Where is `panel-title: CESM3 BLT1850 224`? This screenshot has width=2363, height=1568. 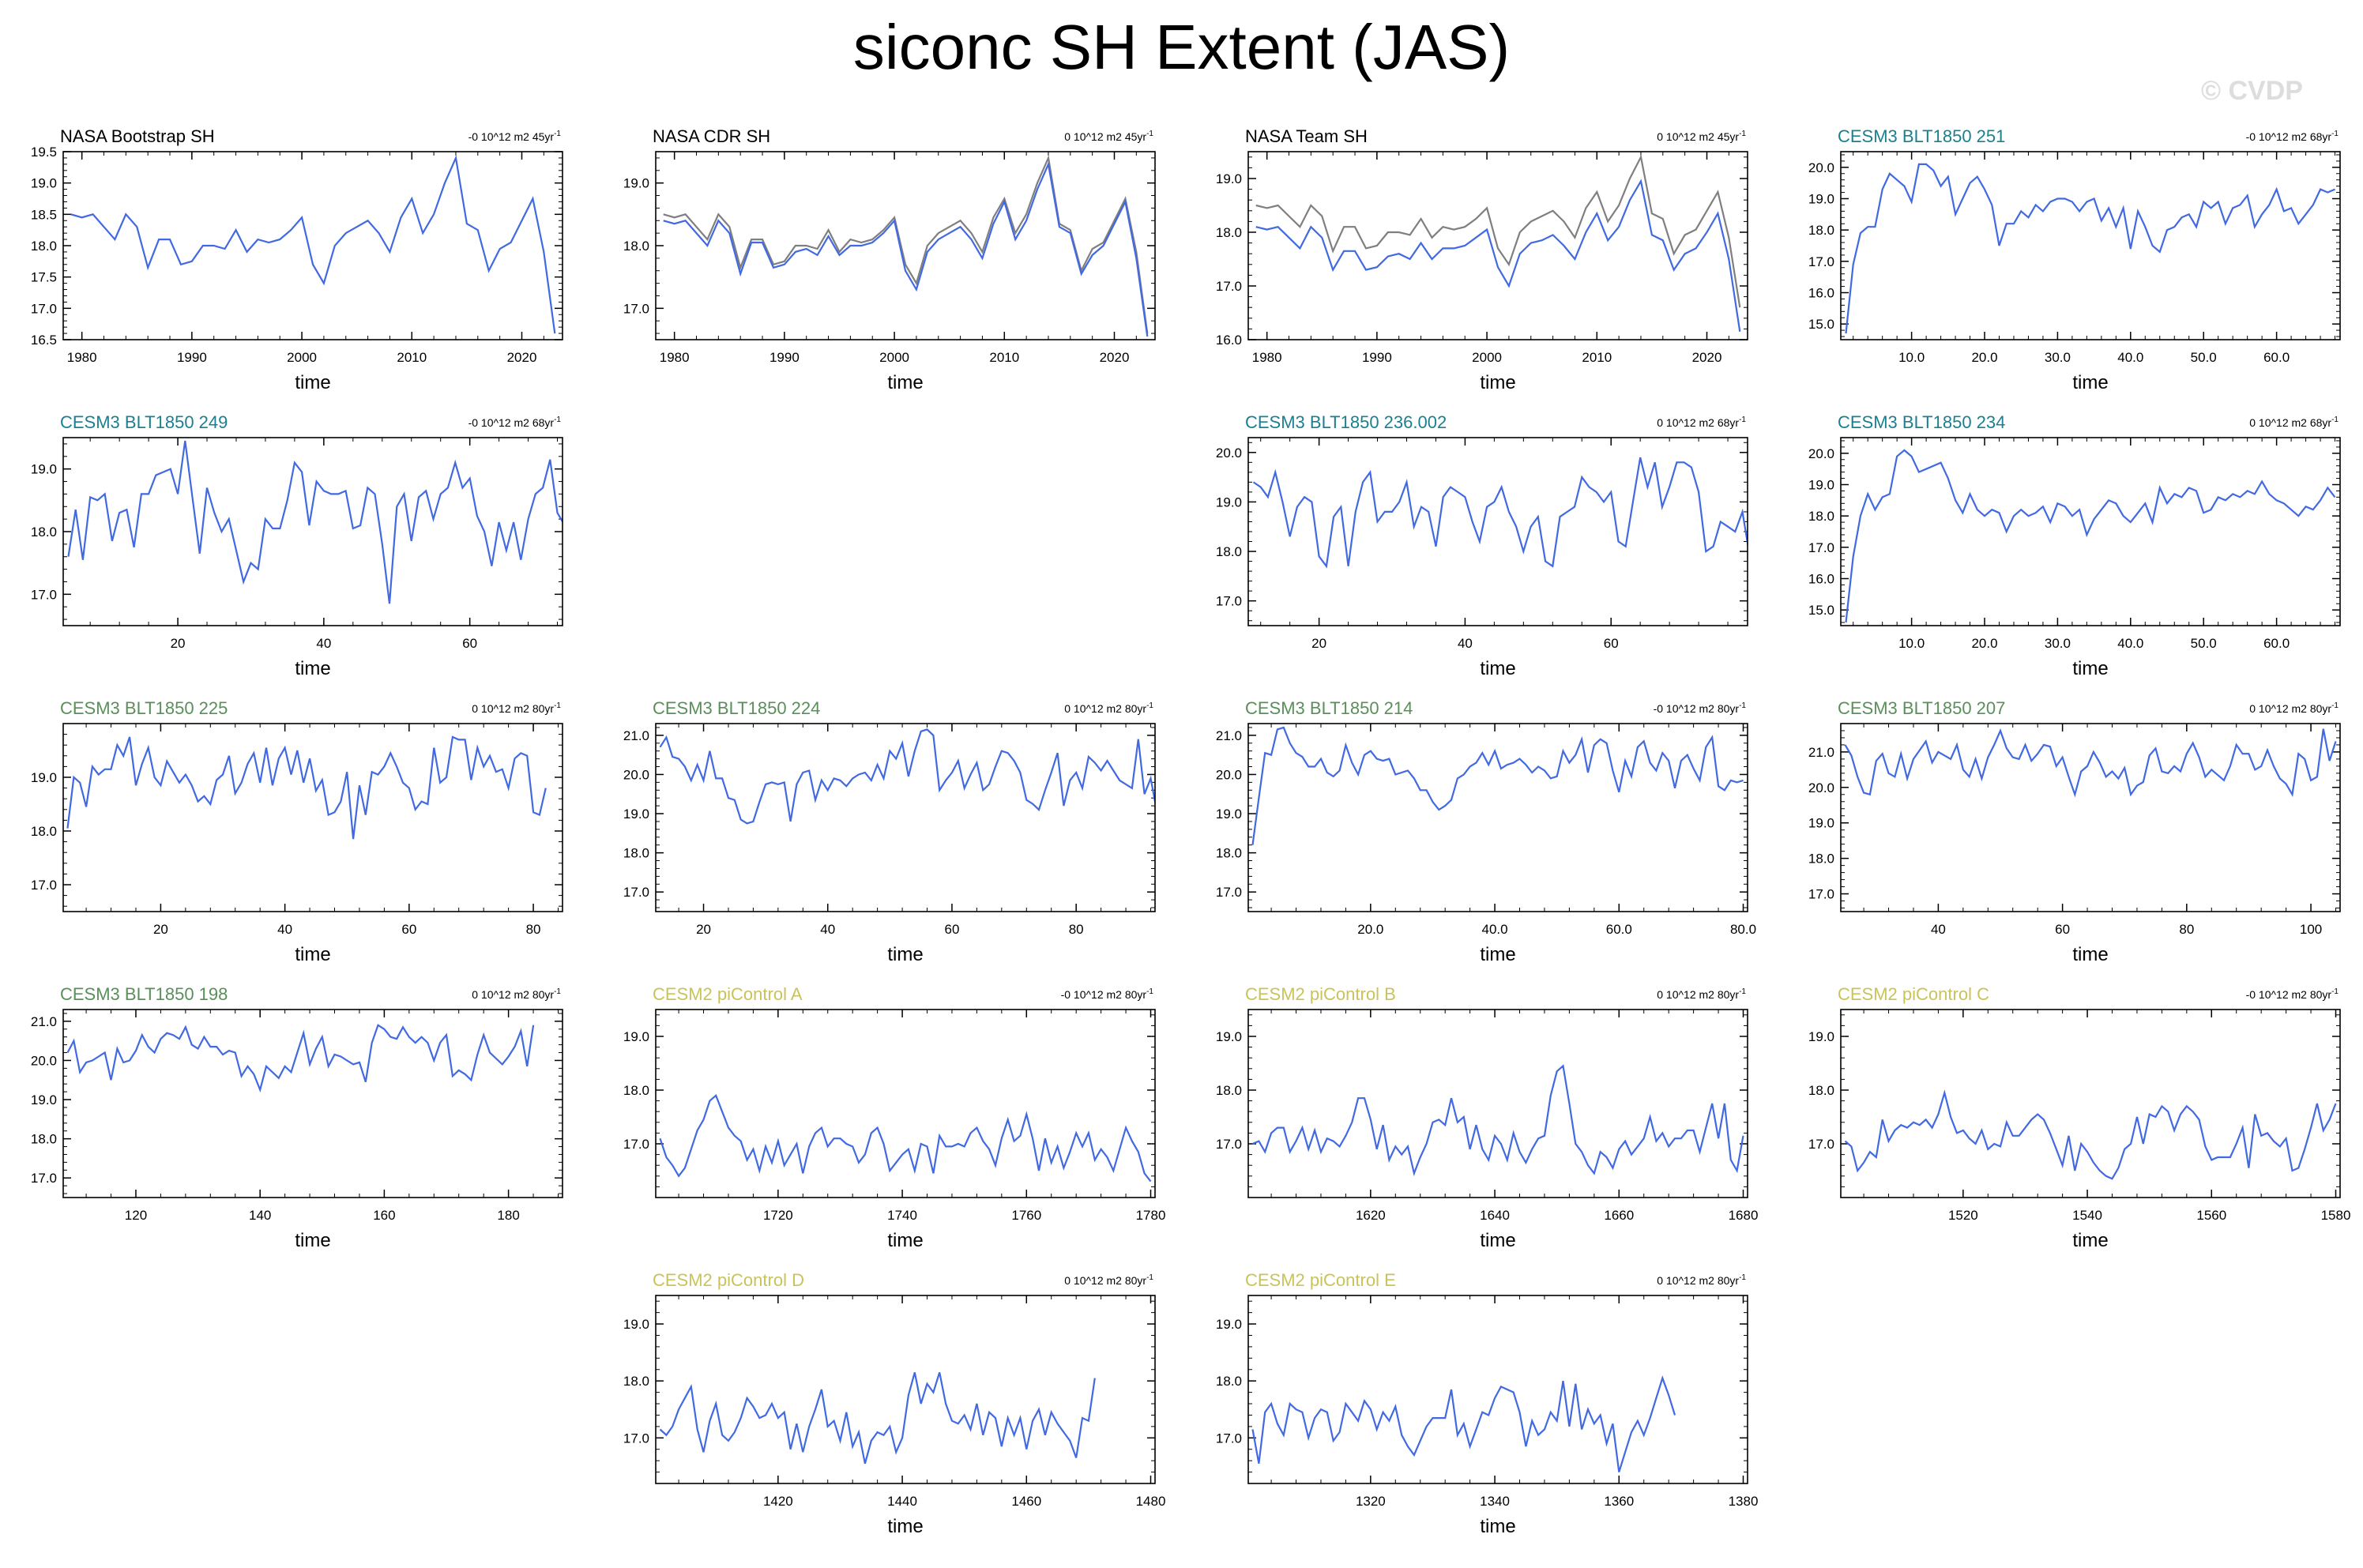
panel-title: CESM3 BLT1850 224 is located at coordinates (736, 708).